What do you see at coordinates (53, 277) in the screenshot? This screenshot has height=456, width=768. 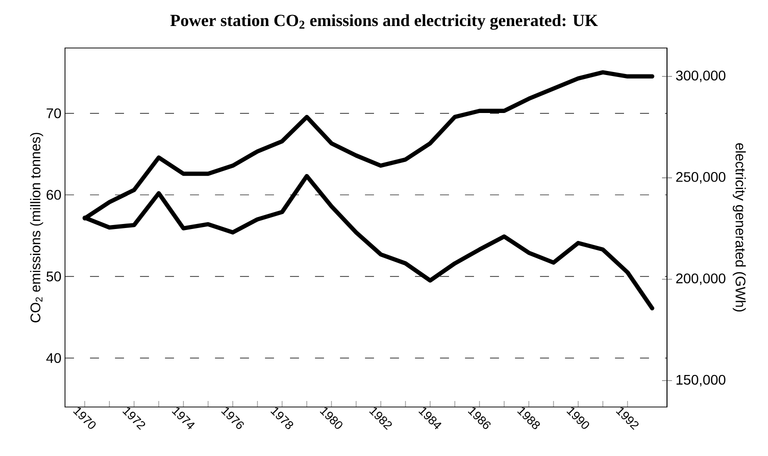 I see `y-tick-label: 50` at bounding box center [53, 277].